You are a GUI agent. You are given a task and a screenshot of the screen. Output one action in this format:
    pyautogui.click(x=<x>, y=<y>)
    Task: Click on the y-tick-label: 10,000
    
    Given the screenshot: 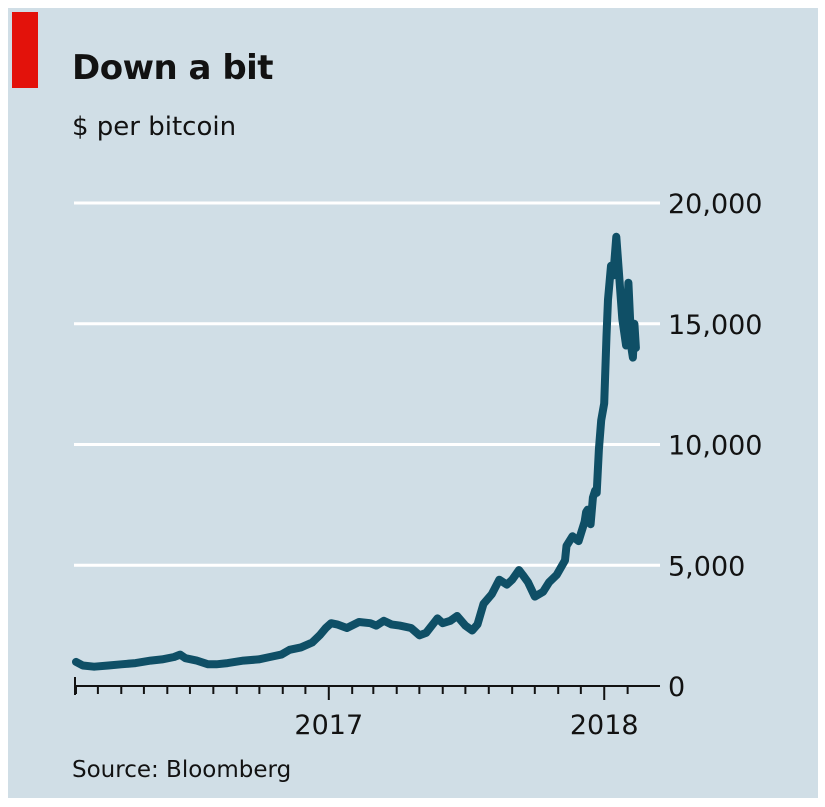 What is the action you would take?
    pyautogui.click(x=715, y=446)
    